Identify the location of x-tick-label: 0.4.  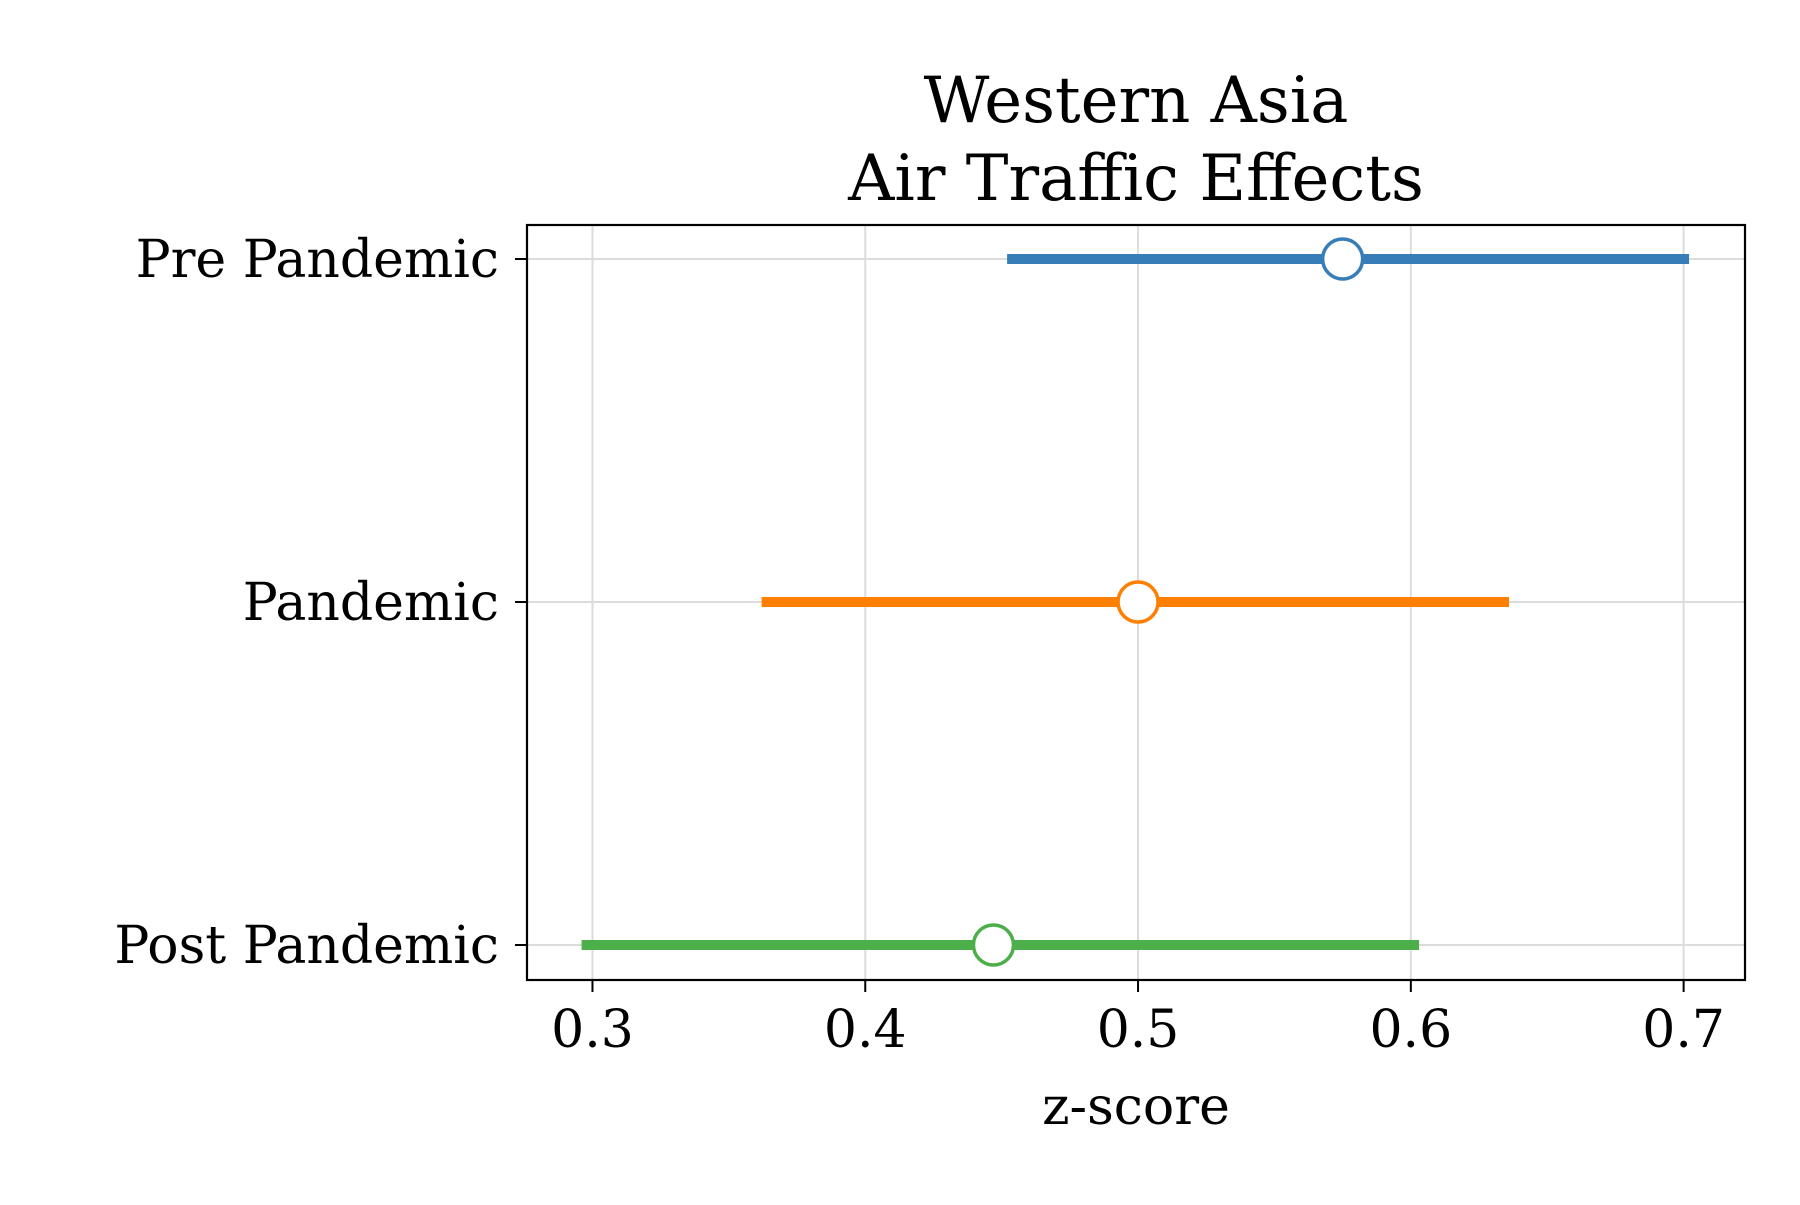
(865, 1030).